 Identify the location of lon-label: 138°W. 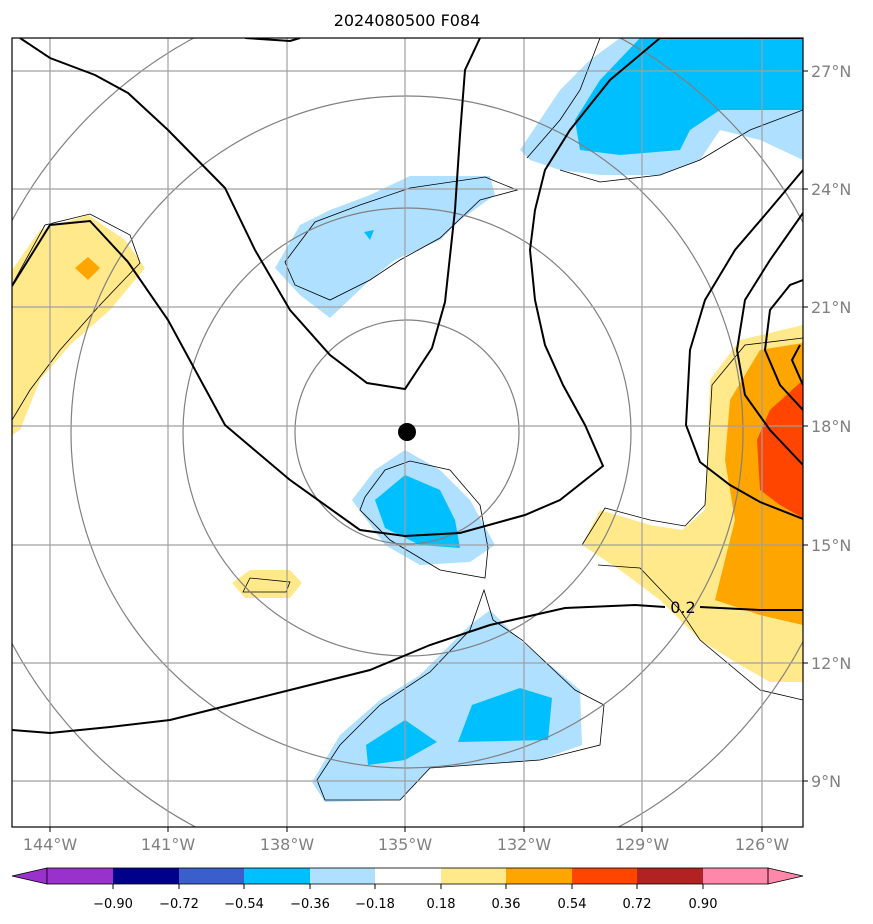
(287, 844).